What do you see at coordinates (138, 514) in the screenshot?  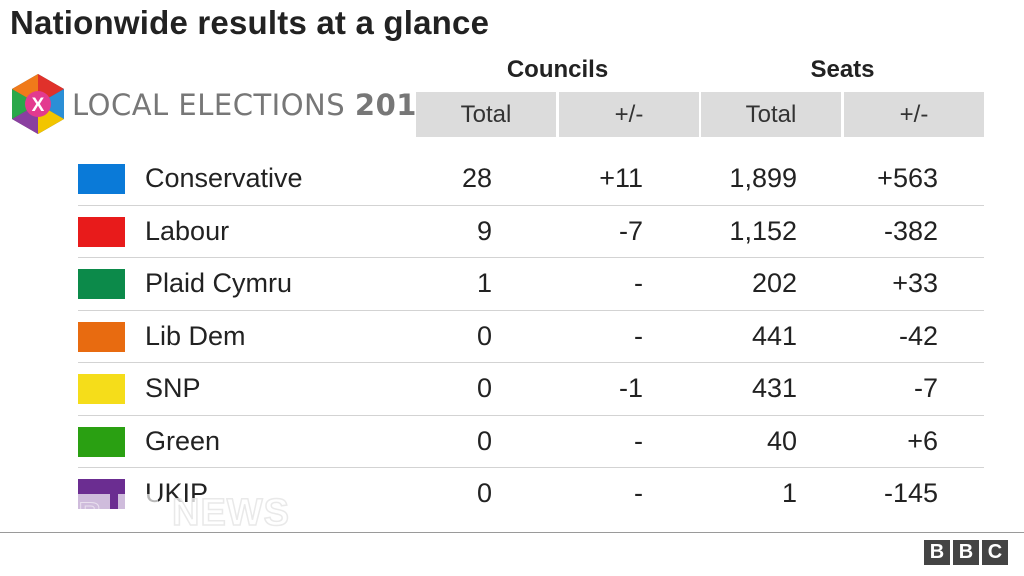 I see `watermark-box-3: C` at bounding box center [138, 514].